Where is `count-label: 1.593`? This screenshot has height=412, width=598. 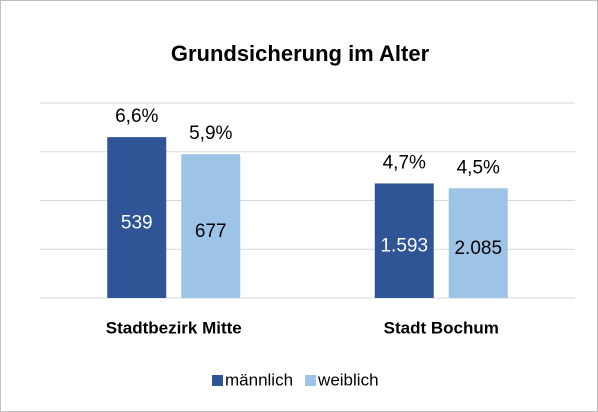
count-label: 1.593 is located at coordinates (404, 246).